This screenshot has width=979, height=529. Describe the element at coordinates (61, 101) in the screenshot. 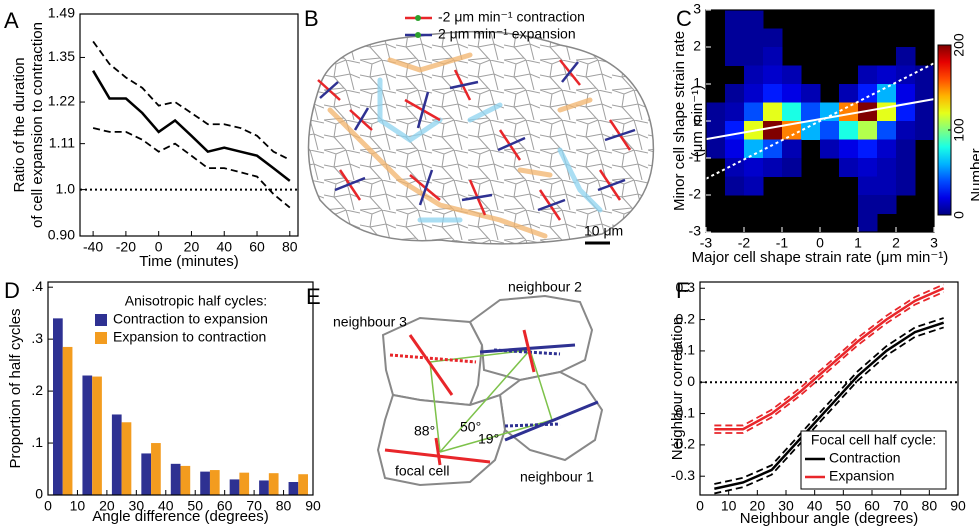

I see `y-tick-label: 1.22` at that location.